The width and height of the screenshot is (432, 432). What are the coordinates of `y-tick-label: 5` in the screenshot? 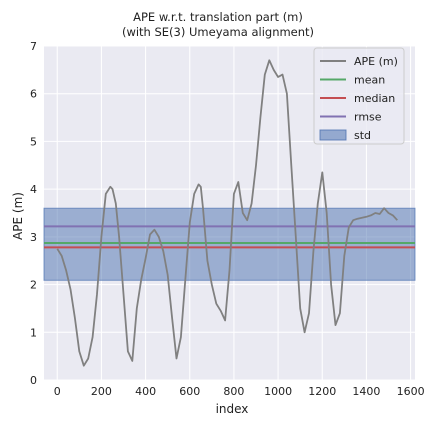 It's located at (33, 141).